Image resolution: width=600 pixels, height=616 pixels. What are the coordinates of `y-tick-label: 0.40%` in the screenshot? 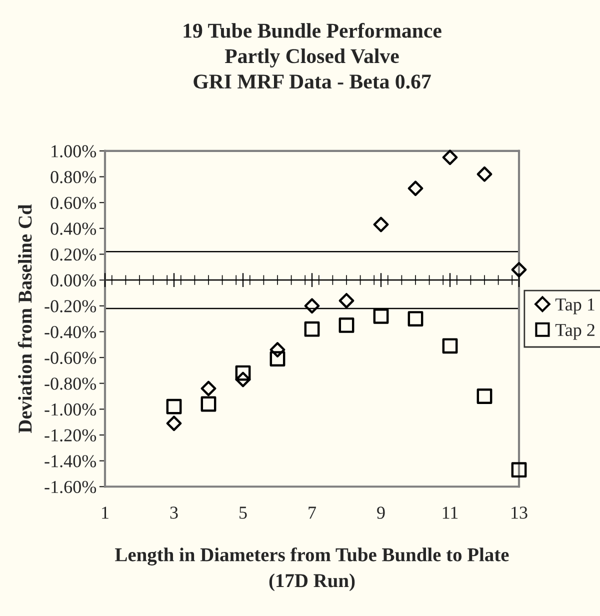 It's located at (73, 228).